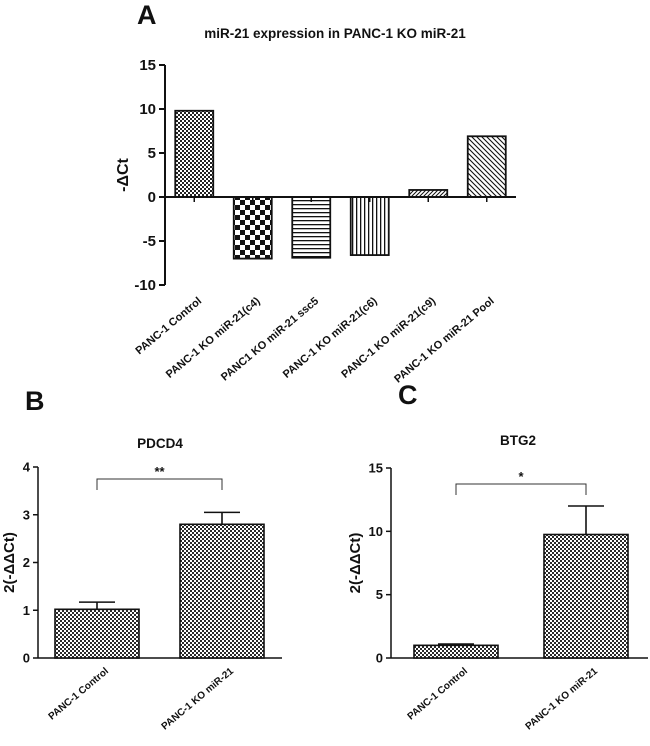  Describe the element at coordinates (518, 440) in the screenshot. I see `chart-c-title: BTG2` at that location.